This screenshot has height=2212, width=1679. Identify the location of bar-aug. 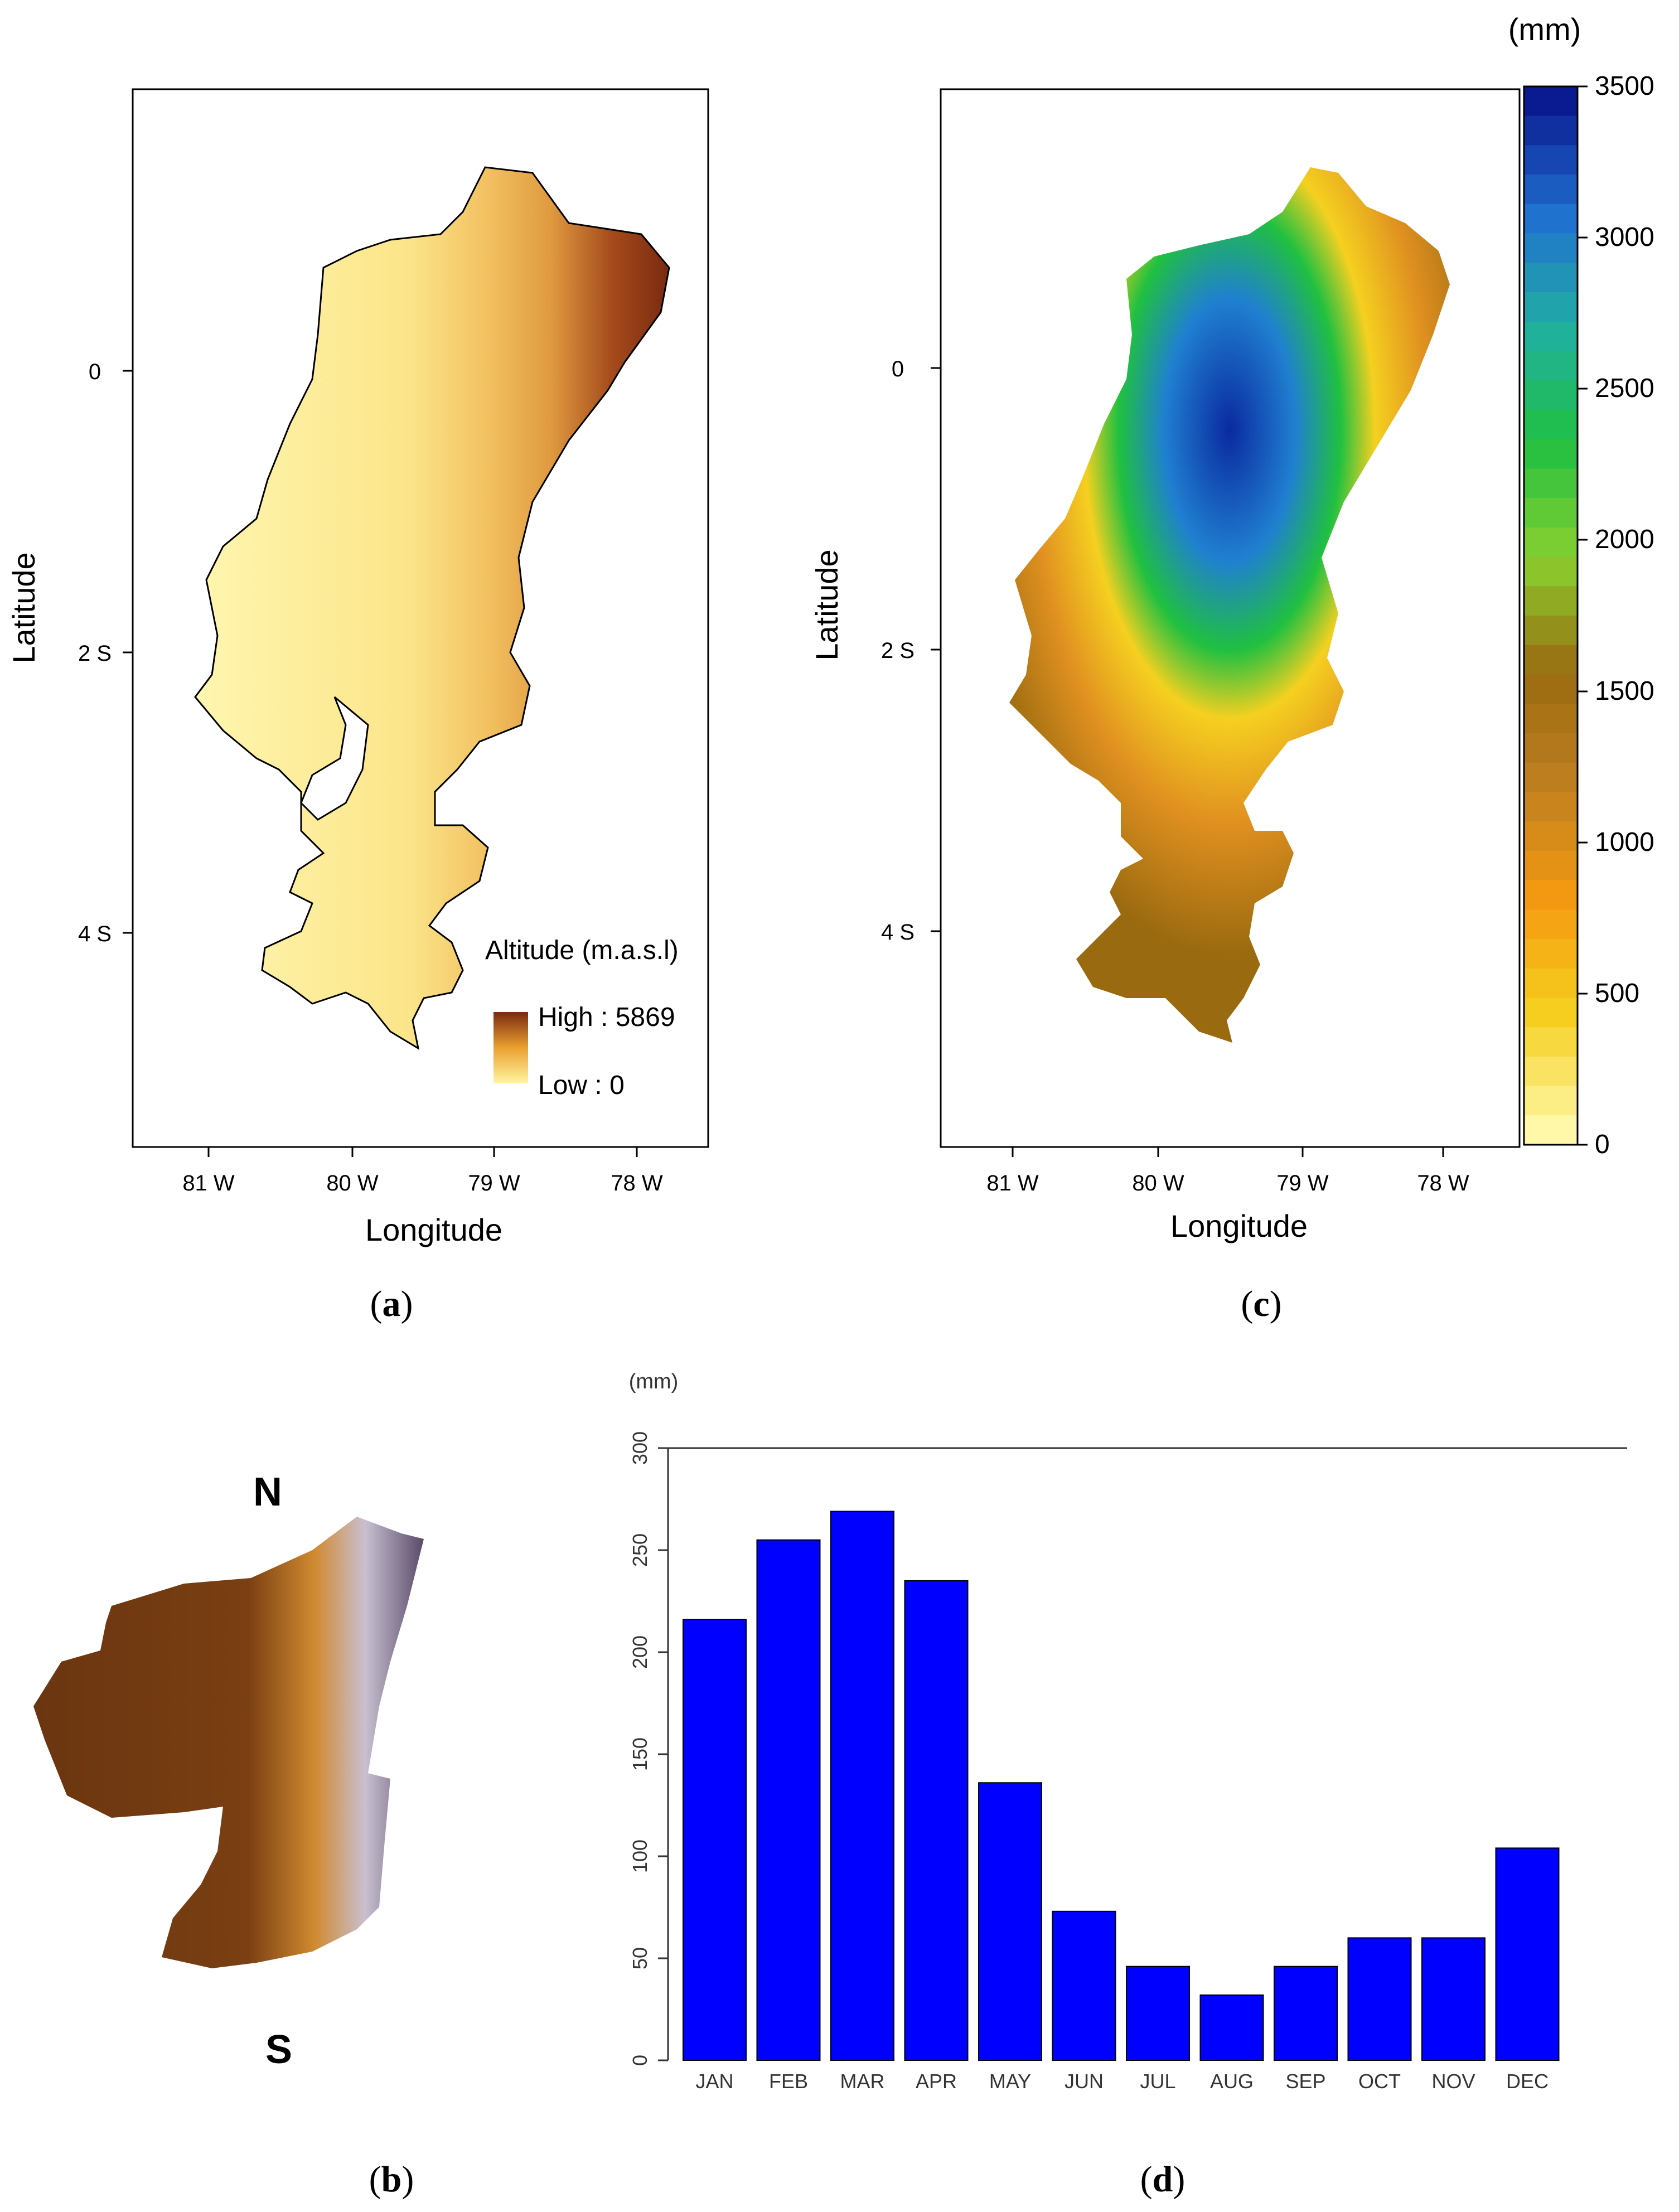
(1231, 2027).